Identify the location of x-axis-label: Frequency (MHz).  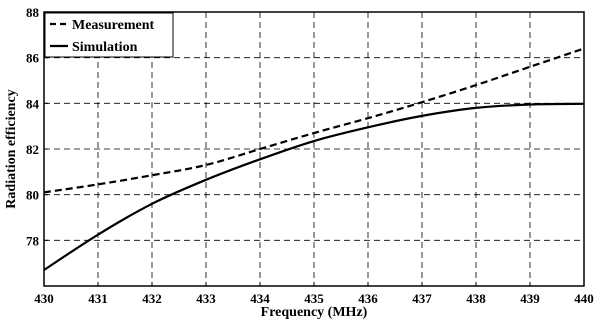
(314, 312).